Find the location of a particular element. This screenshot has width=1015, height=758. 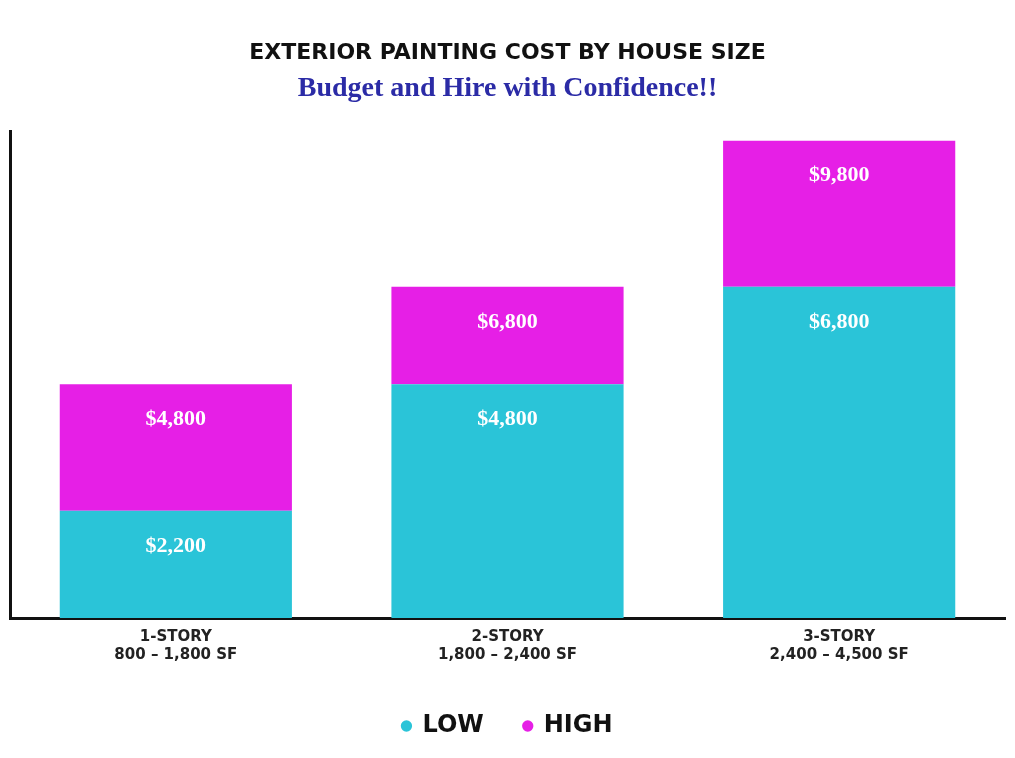

chart-subtitle: Budget and Hire with Confidence!! is located at coordinates (507, 87).